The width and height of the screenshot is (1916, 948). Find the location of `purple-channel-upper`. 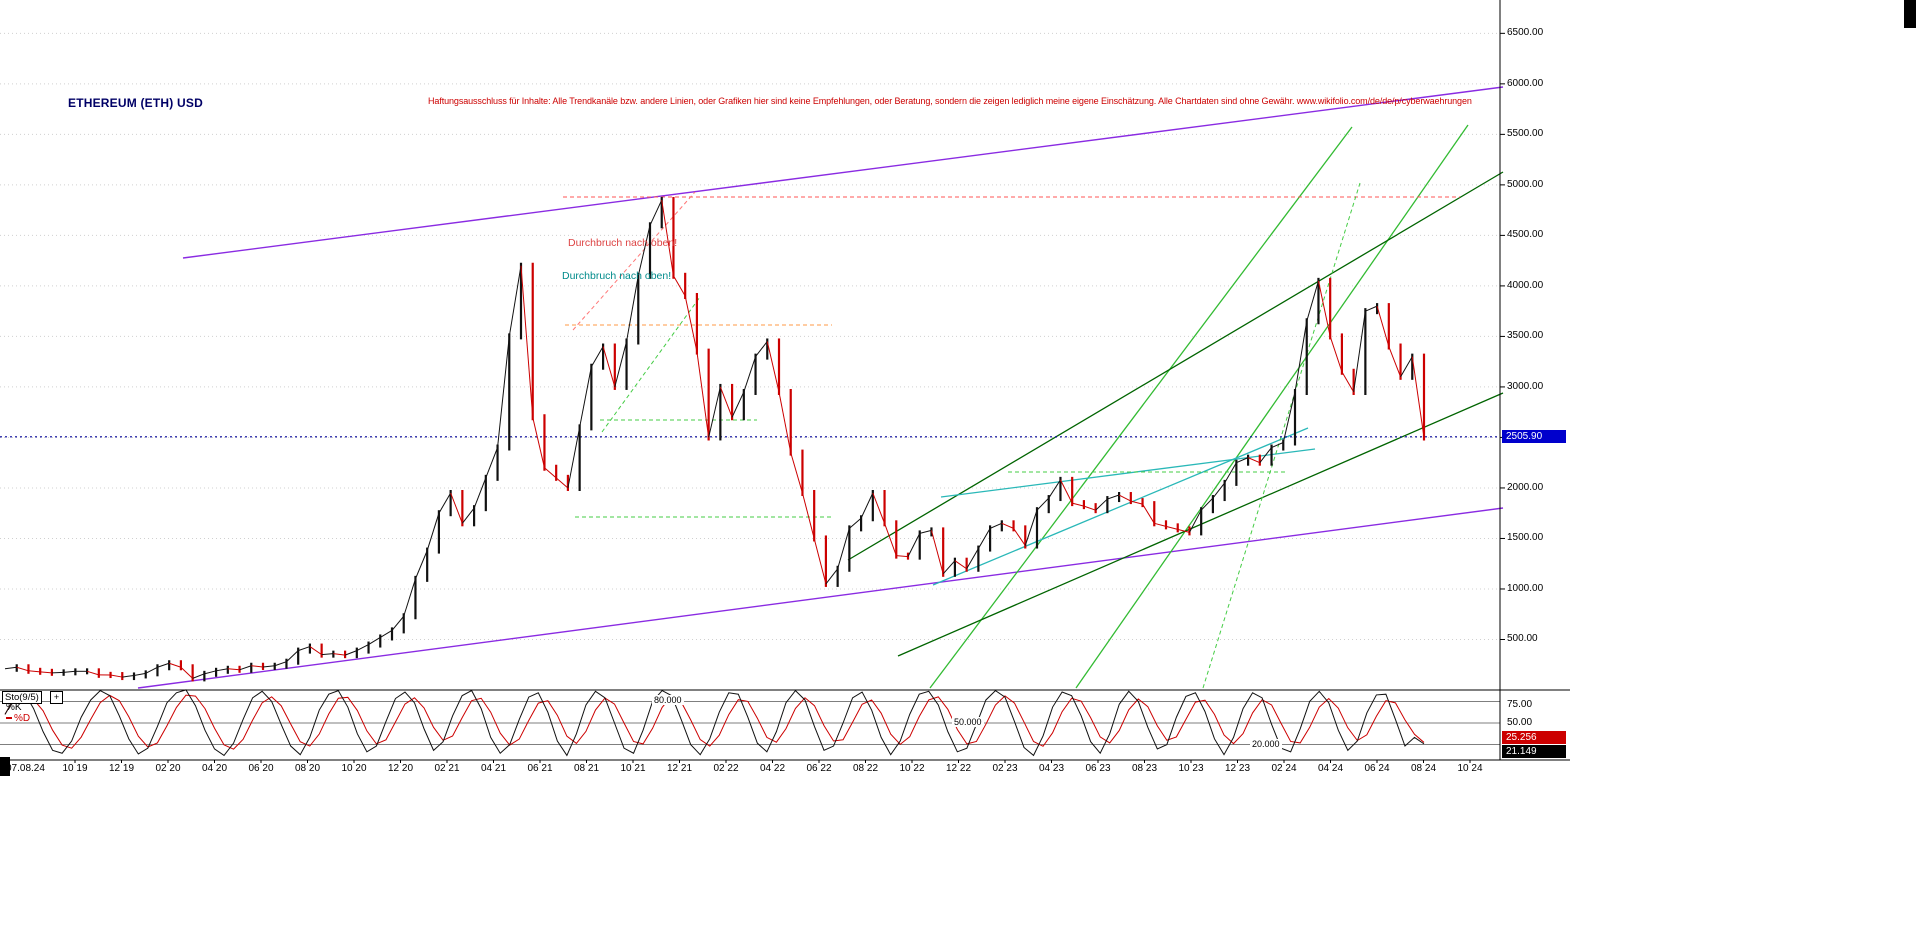

purple-channel-upper is located at coordinates (843, 172).